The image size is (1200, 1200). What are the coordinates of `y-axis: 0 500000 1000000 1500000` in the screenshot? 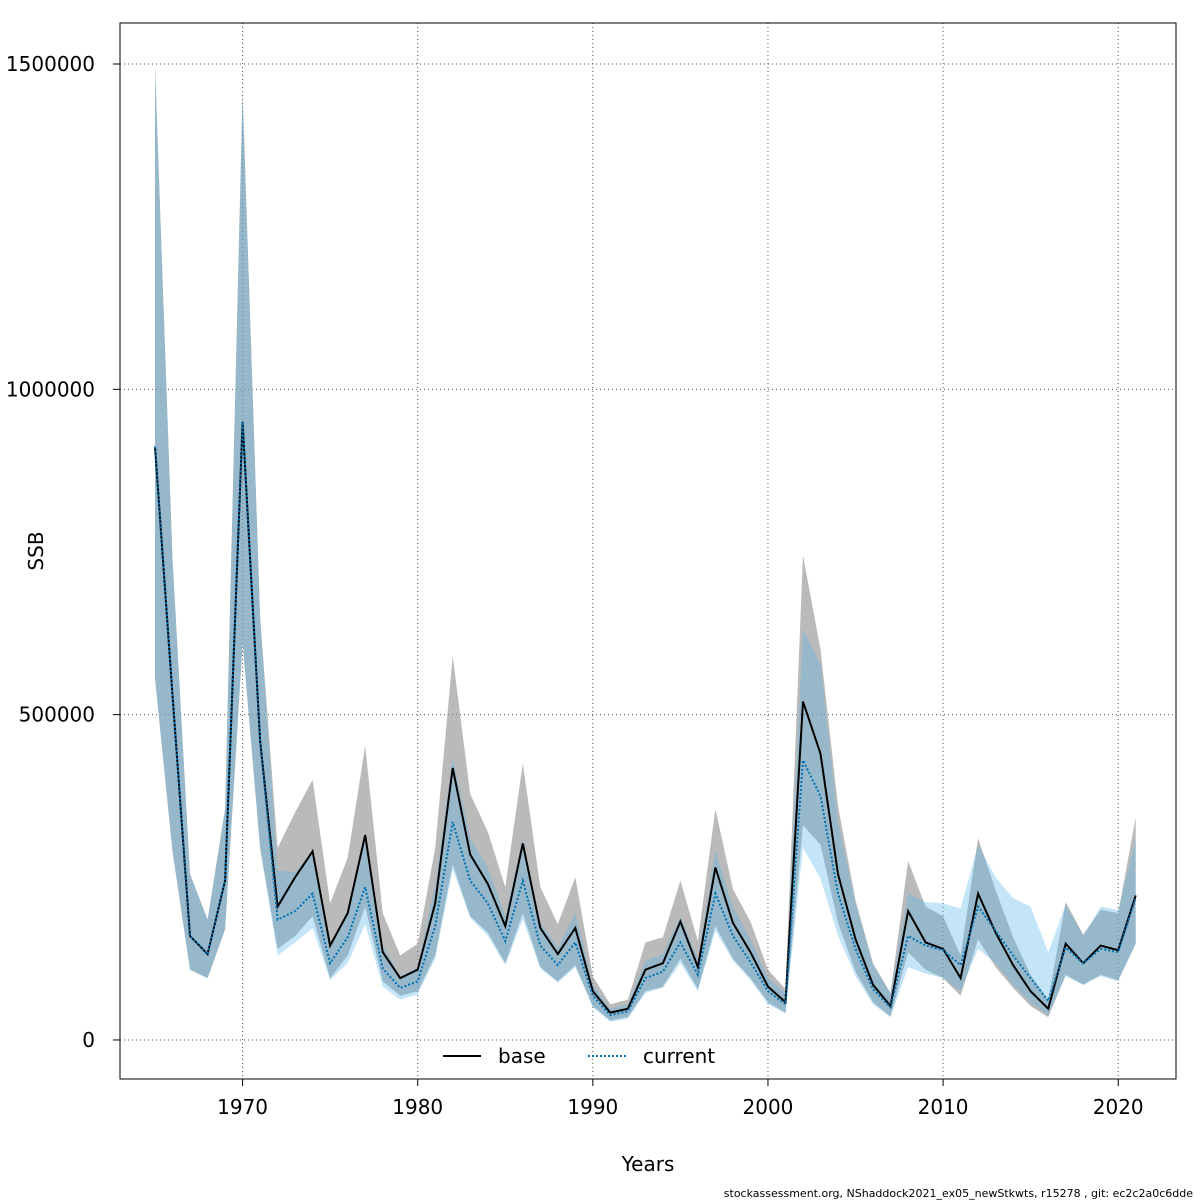 It's located at (63, 552).